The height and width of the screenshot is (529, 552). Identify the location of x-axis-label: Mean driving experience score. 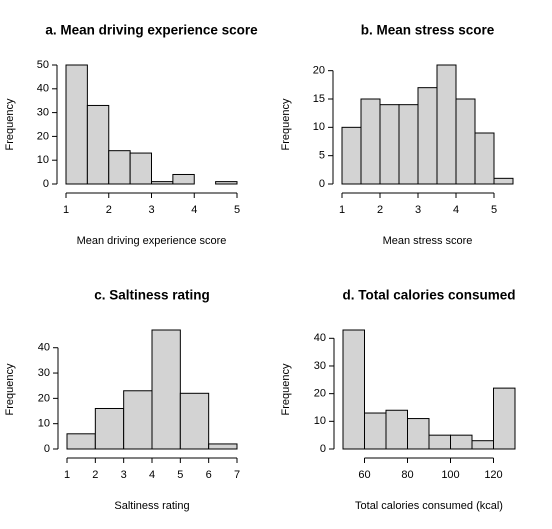
(152, 241).